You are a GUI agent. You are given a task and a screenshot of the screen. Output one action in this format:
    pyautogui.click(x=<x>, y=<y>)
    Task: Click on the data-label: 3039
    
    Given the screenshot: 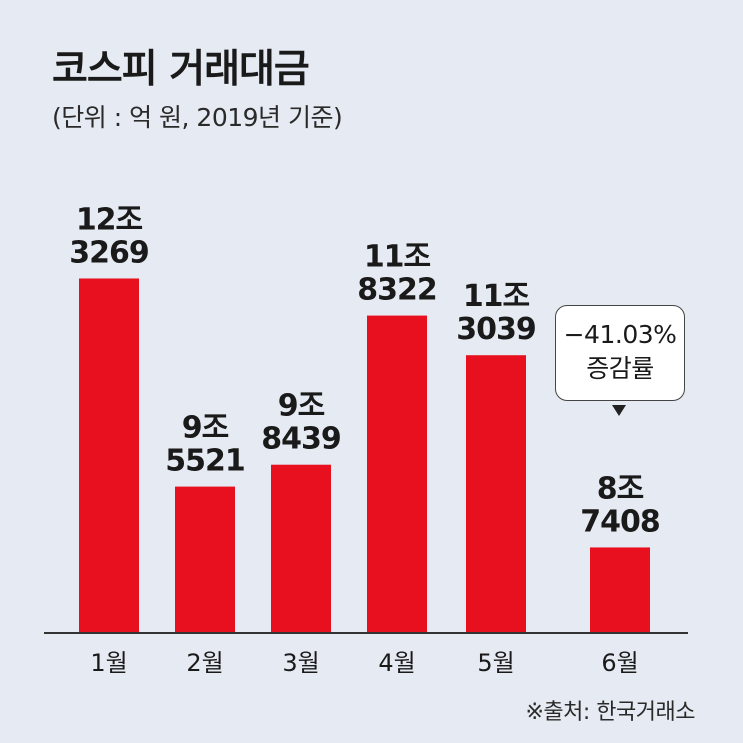 What is the action you would take?
    pyautogui.click(x=496, y=329)
    